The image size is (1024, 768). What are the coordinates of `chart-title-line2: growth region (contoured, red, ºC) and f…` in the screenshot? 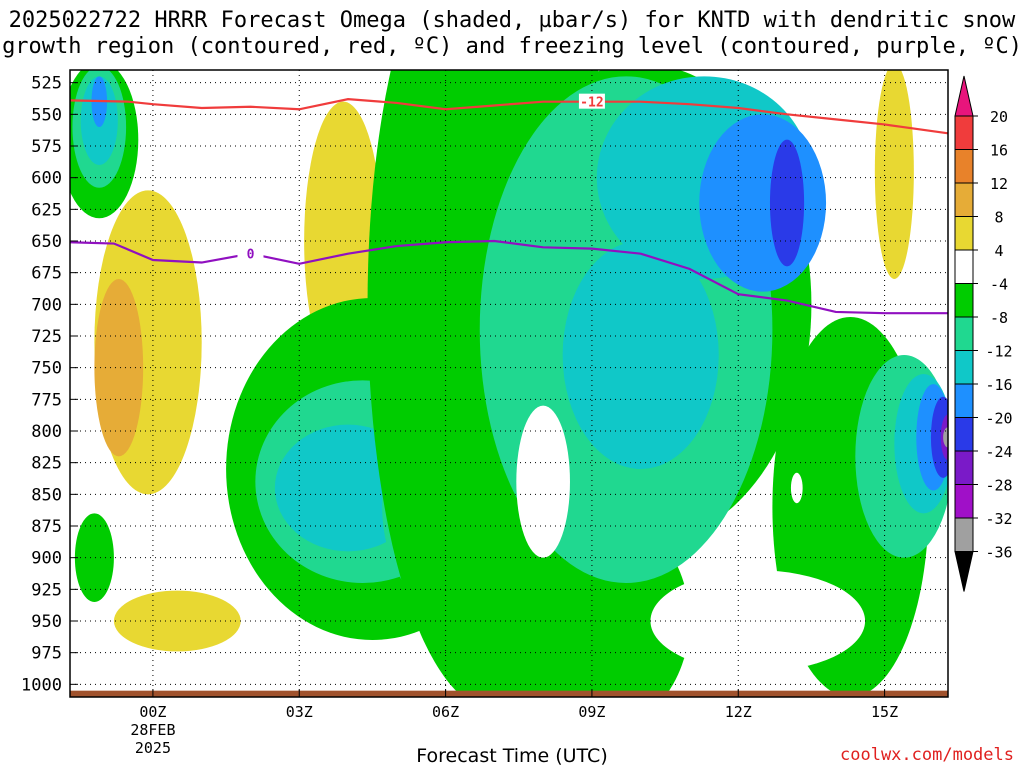 It's located at (512, 46).